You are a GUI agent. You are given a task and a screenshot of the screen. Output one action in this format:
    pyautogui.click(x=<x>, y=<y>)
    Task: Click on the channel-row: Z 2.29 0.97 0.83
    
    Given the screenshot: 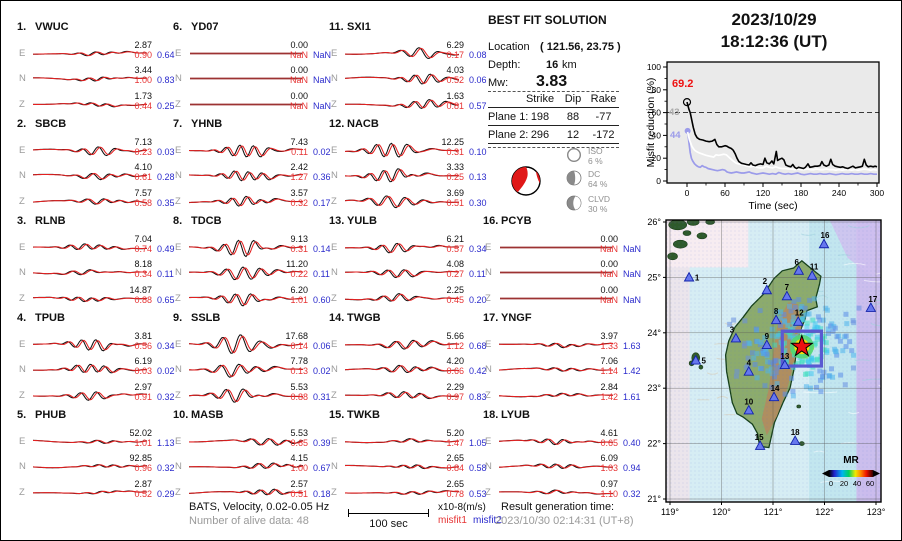 What is the action you would take?
    pyautogui.click(x=408, y=395)
    